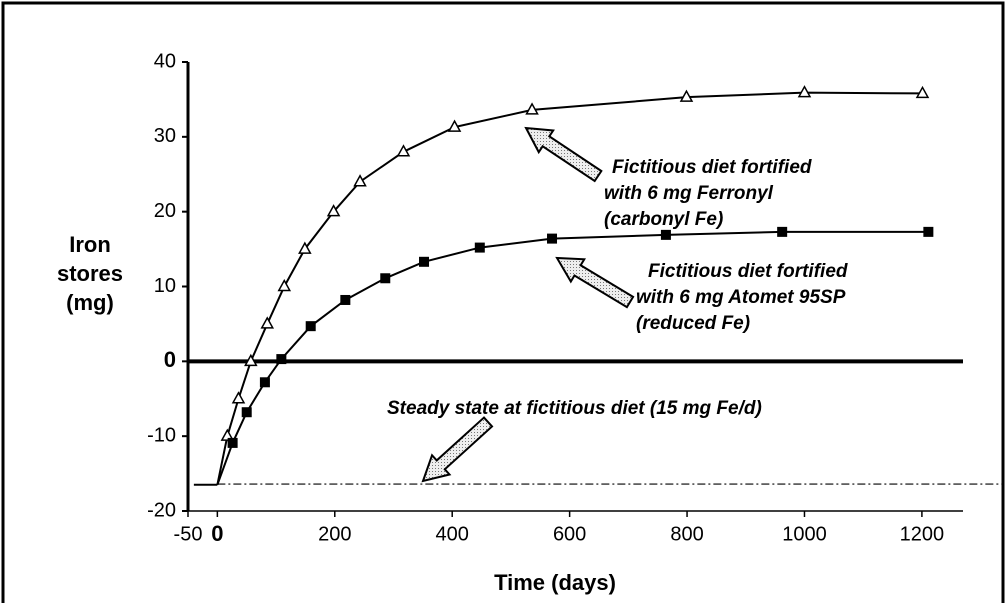 The width and height of the screenshot is (1006, 603). I want to click on y-axis-label: Iron, so click(90, 244).